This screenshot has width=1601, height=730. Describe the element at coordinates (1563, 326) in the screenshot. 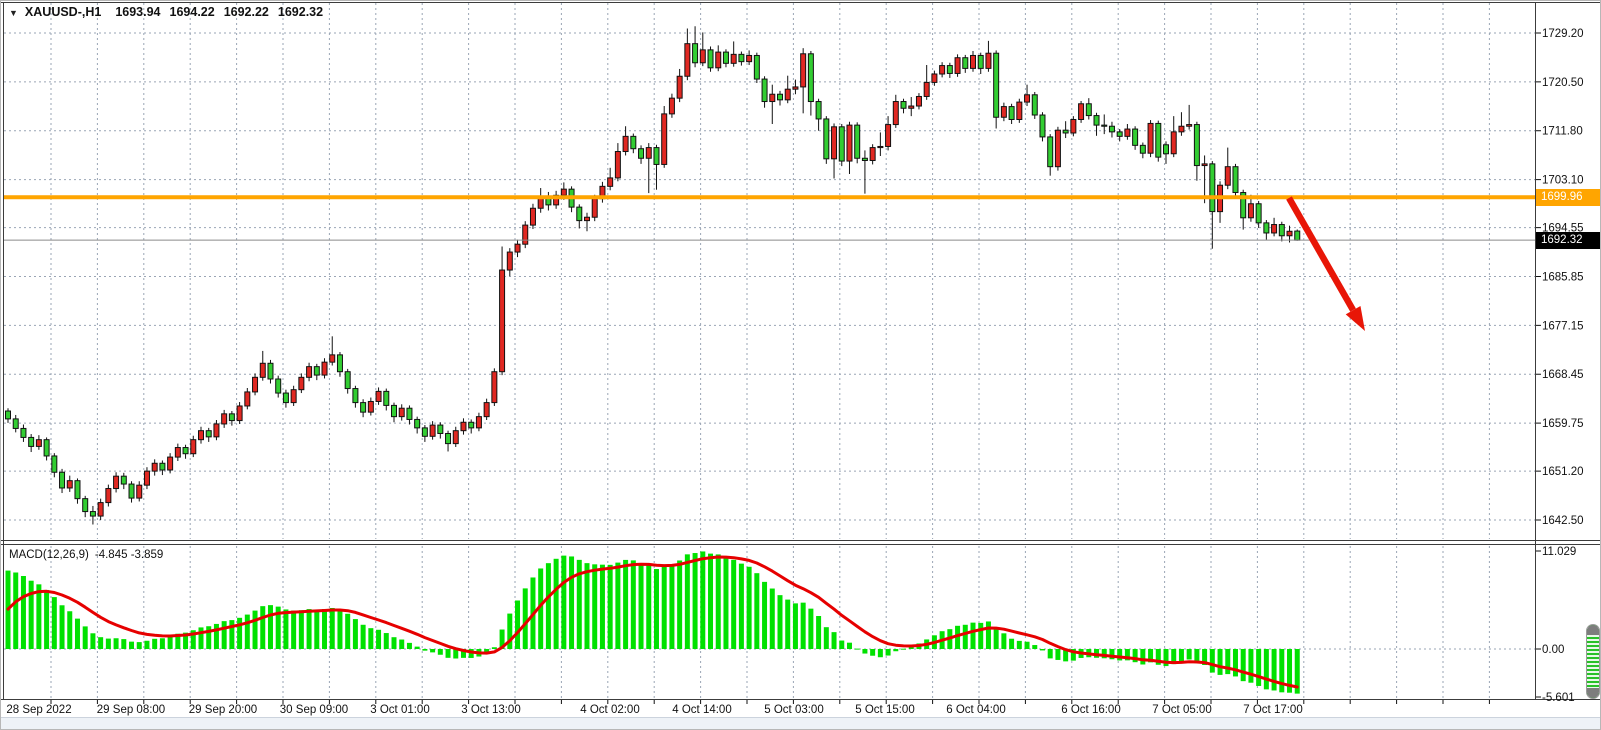

I see `y-axis-label: 1677.15` at that location.